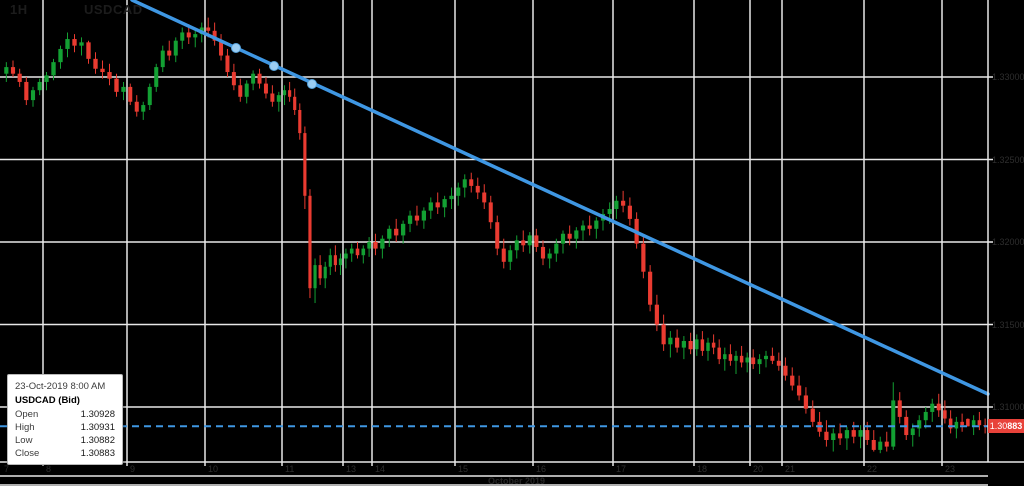 The height and width of the screenshot is (486, 1024). Describe the element at coordinates (380, 469) in the screenshot. I see `x-axis-day-label: 14` at that location.